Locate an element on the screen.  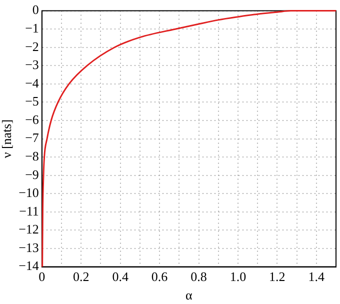
y-tick-label: −11 is located at coordinates (29, 210).